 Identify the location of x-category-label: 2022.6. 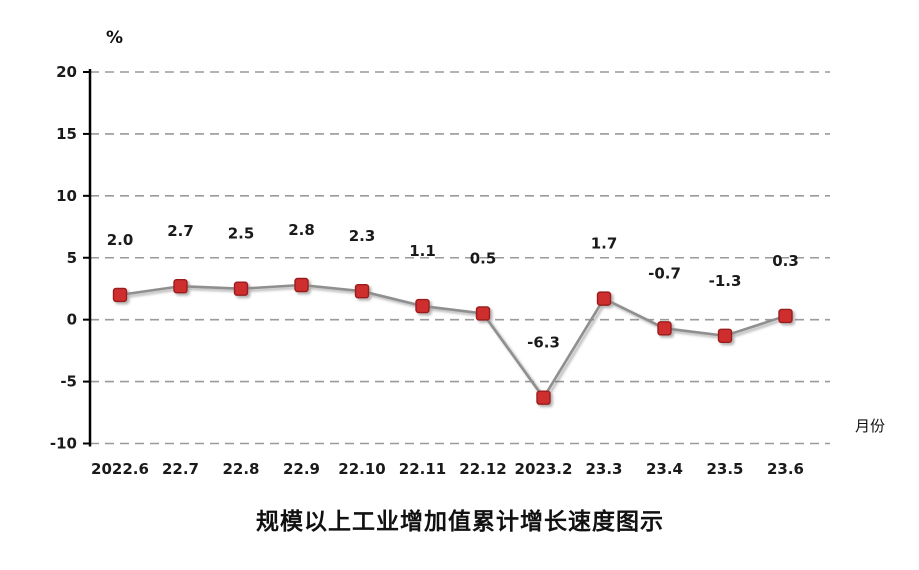
(120, 469).